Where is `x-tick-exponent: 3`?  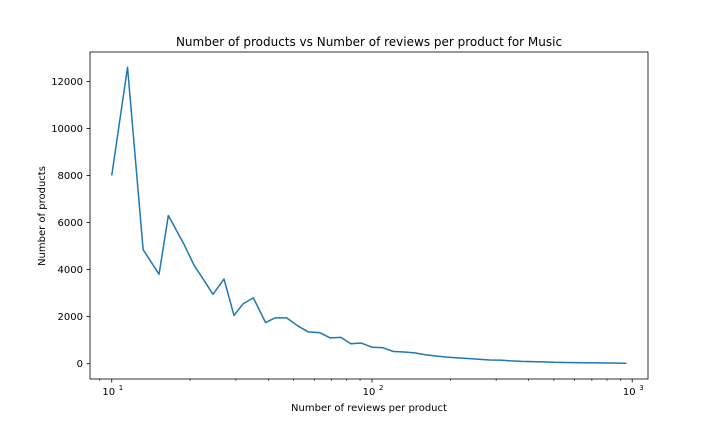 x-tick-exponent: 3 is located at coordinates (641, 388).